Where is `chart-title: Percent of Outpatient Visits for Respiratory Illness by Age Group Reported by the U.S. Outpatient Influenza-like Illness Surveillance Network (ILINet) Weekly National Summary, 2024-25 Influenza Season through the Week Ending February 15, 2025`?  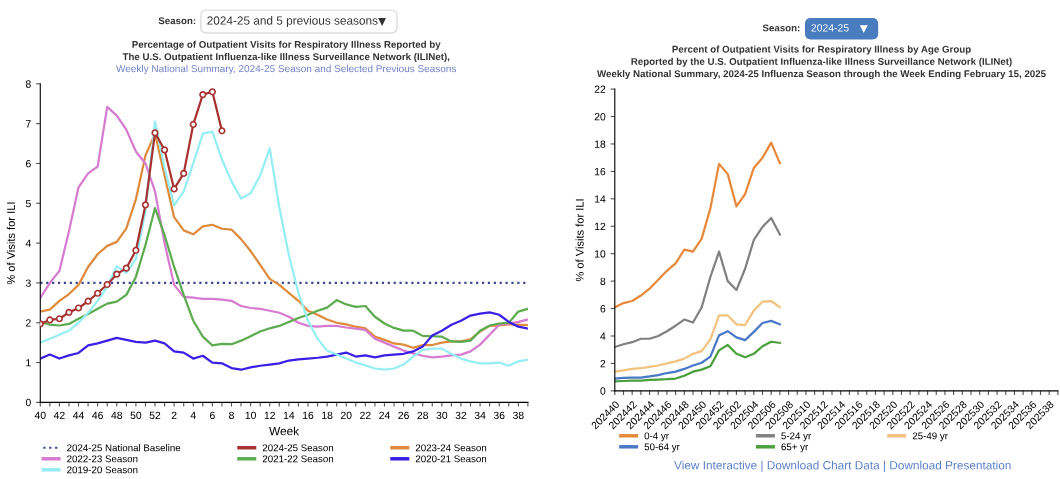
chart-title: Percent of Outpatient Visits for Respiratory Illness by Age Group Reported by the U.S. Outpatient Influenza-like Illness Surveillance Network (ILINet) Weekly National Summary, 2024-25 Influenza Season through the Week Ending February 15, 2025 is located at coordinates (821, 62).